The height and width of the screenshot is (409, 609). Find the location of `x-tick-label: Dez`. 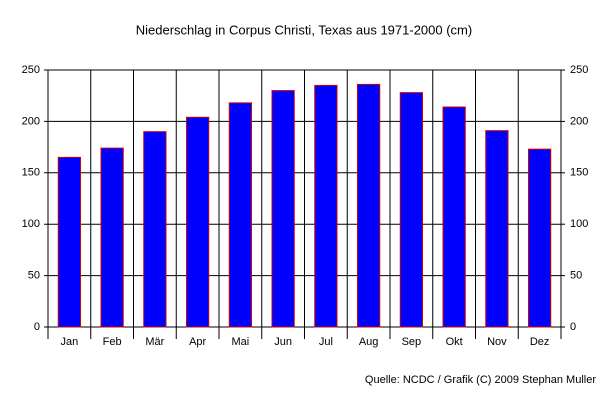

x-tick-label: Dez is located at coordinates (540, 342).